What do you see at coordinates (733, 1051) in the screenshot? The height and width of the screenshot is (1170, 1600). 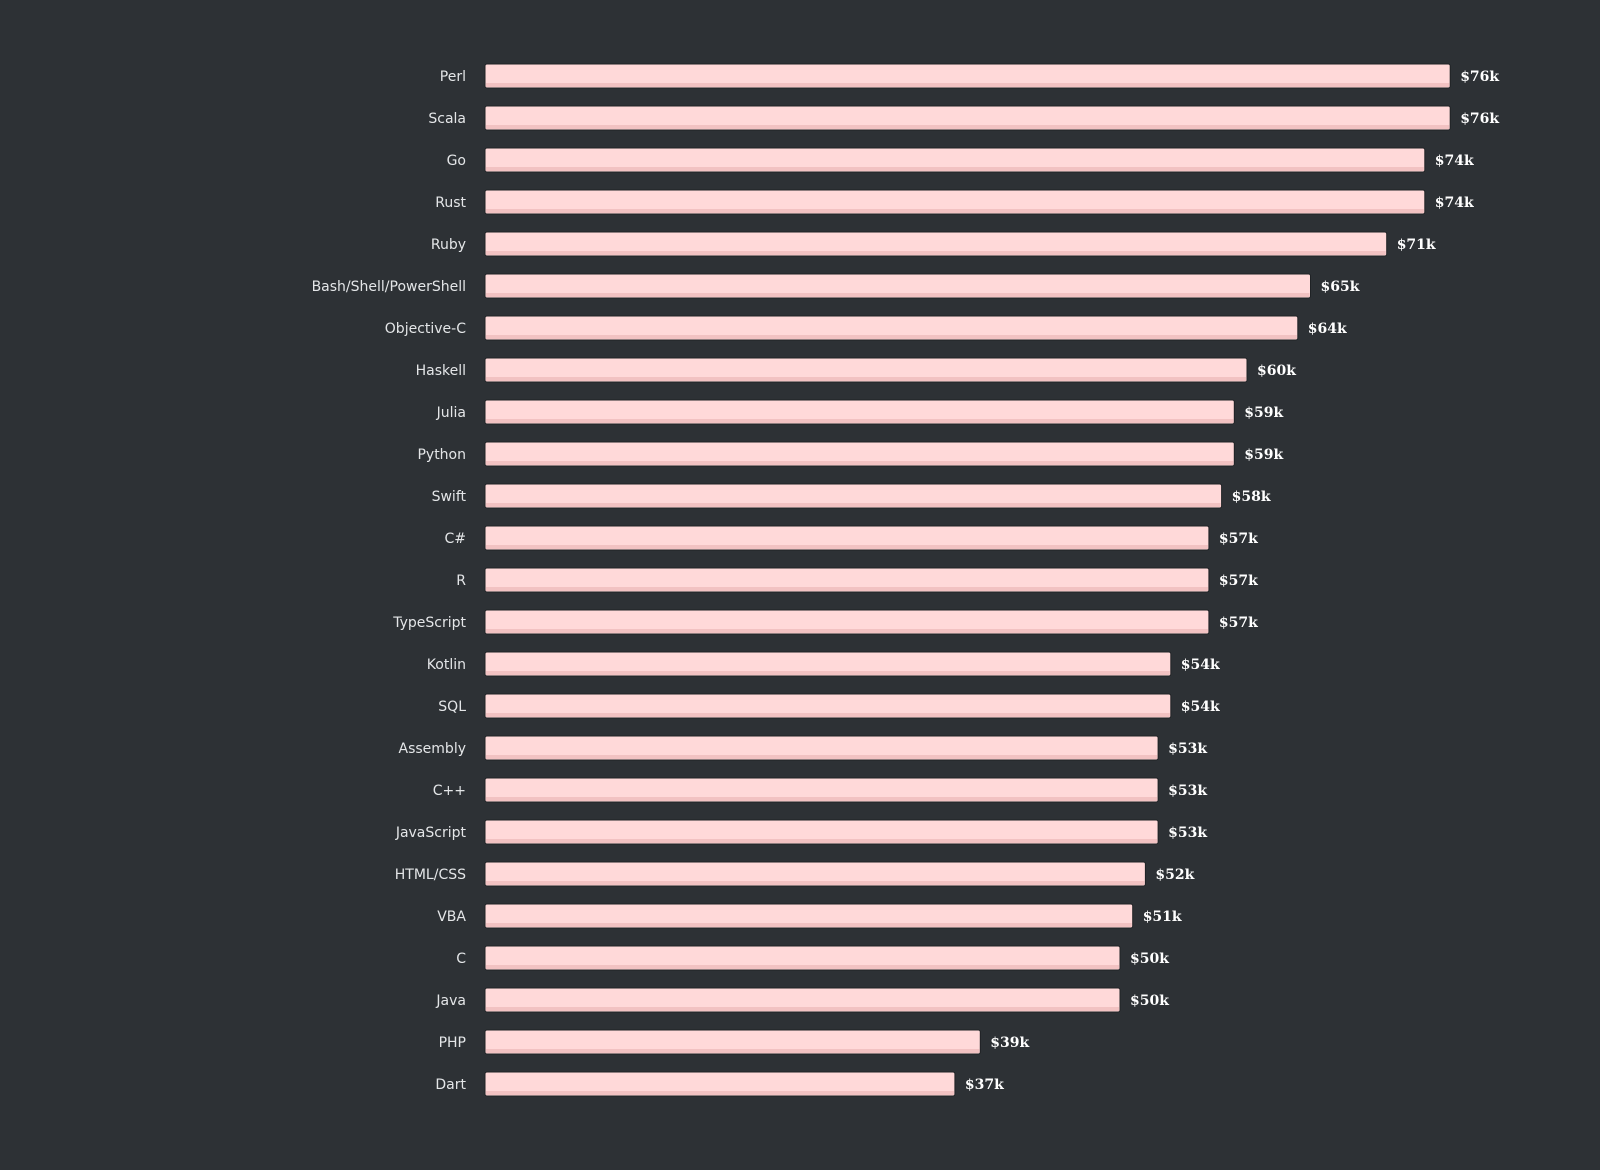 I see `bar-shade-php` at bounding box center [733, 1051].